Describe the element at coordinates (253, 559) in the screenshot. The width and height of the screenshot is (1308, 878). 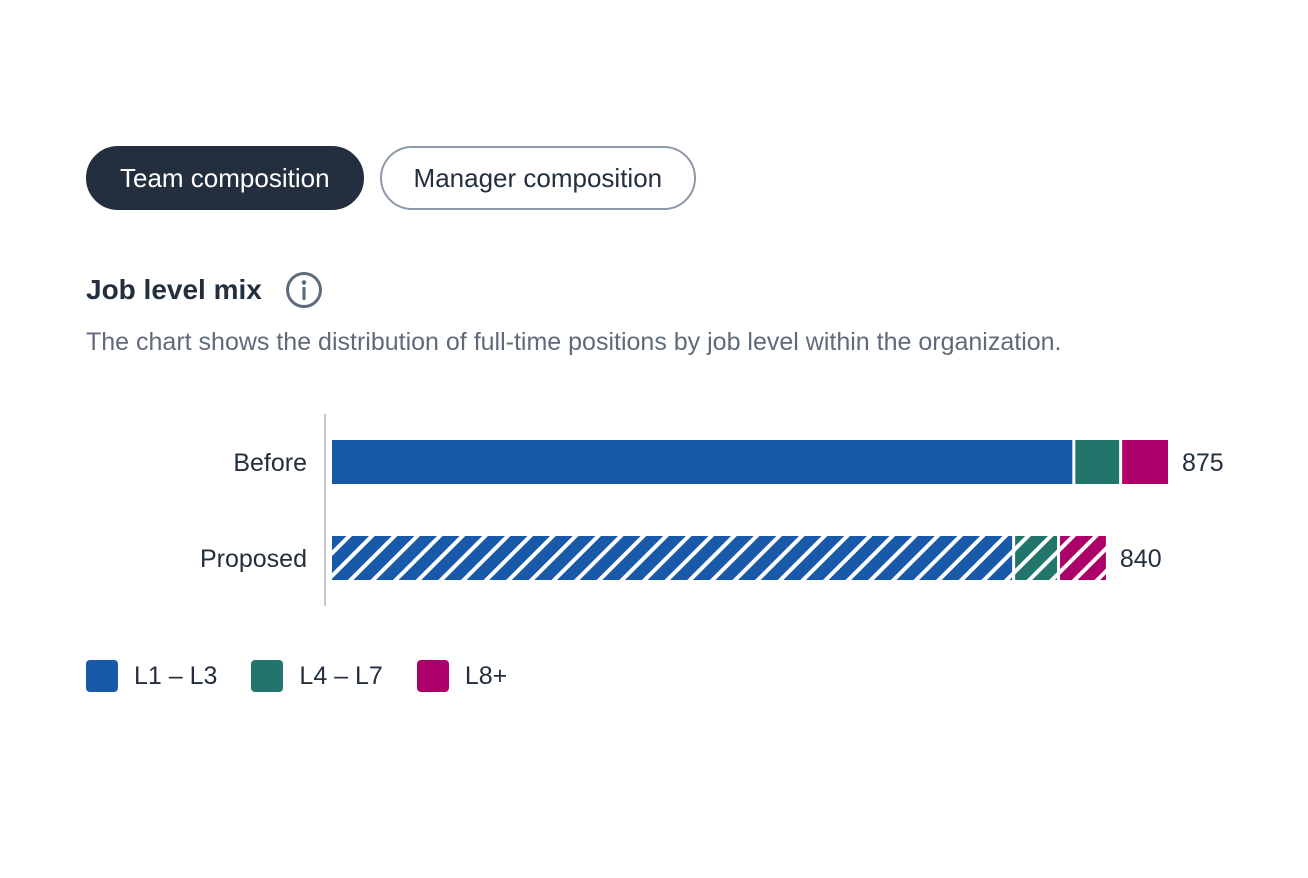
I see `row-label-proposed: Proposed` at that location.